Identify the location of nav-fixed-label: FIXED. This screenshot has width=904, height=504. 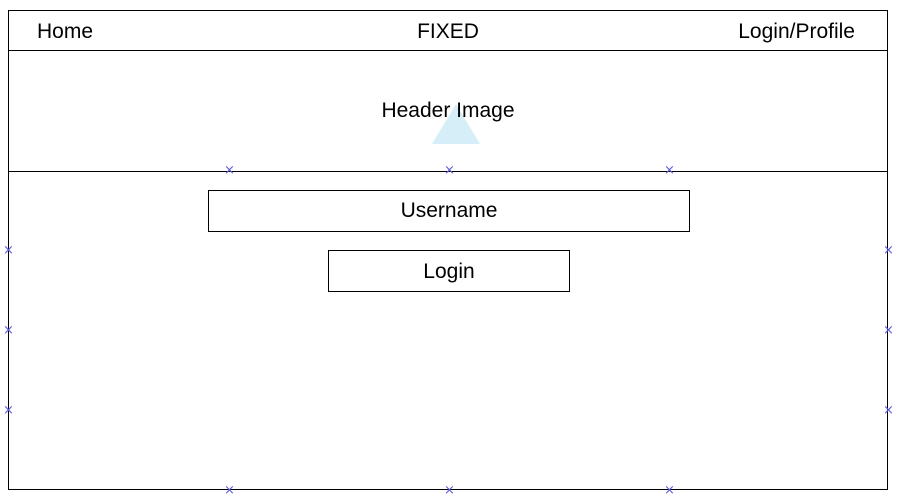
(448, 31).